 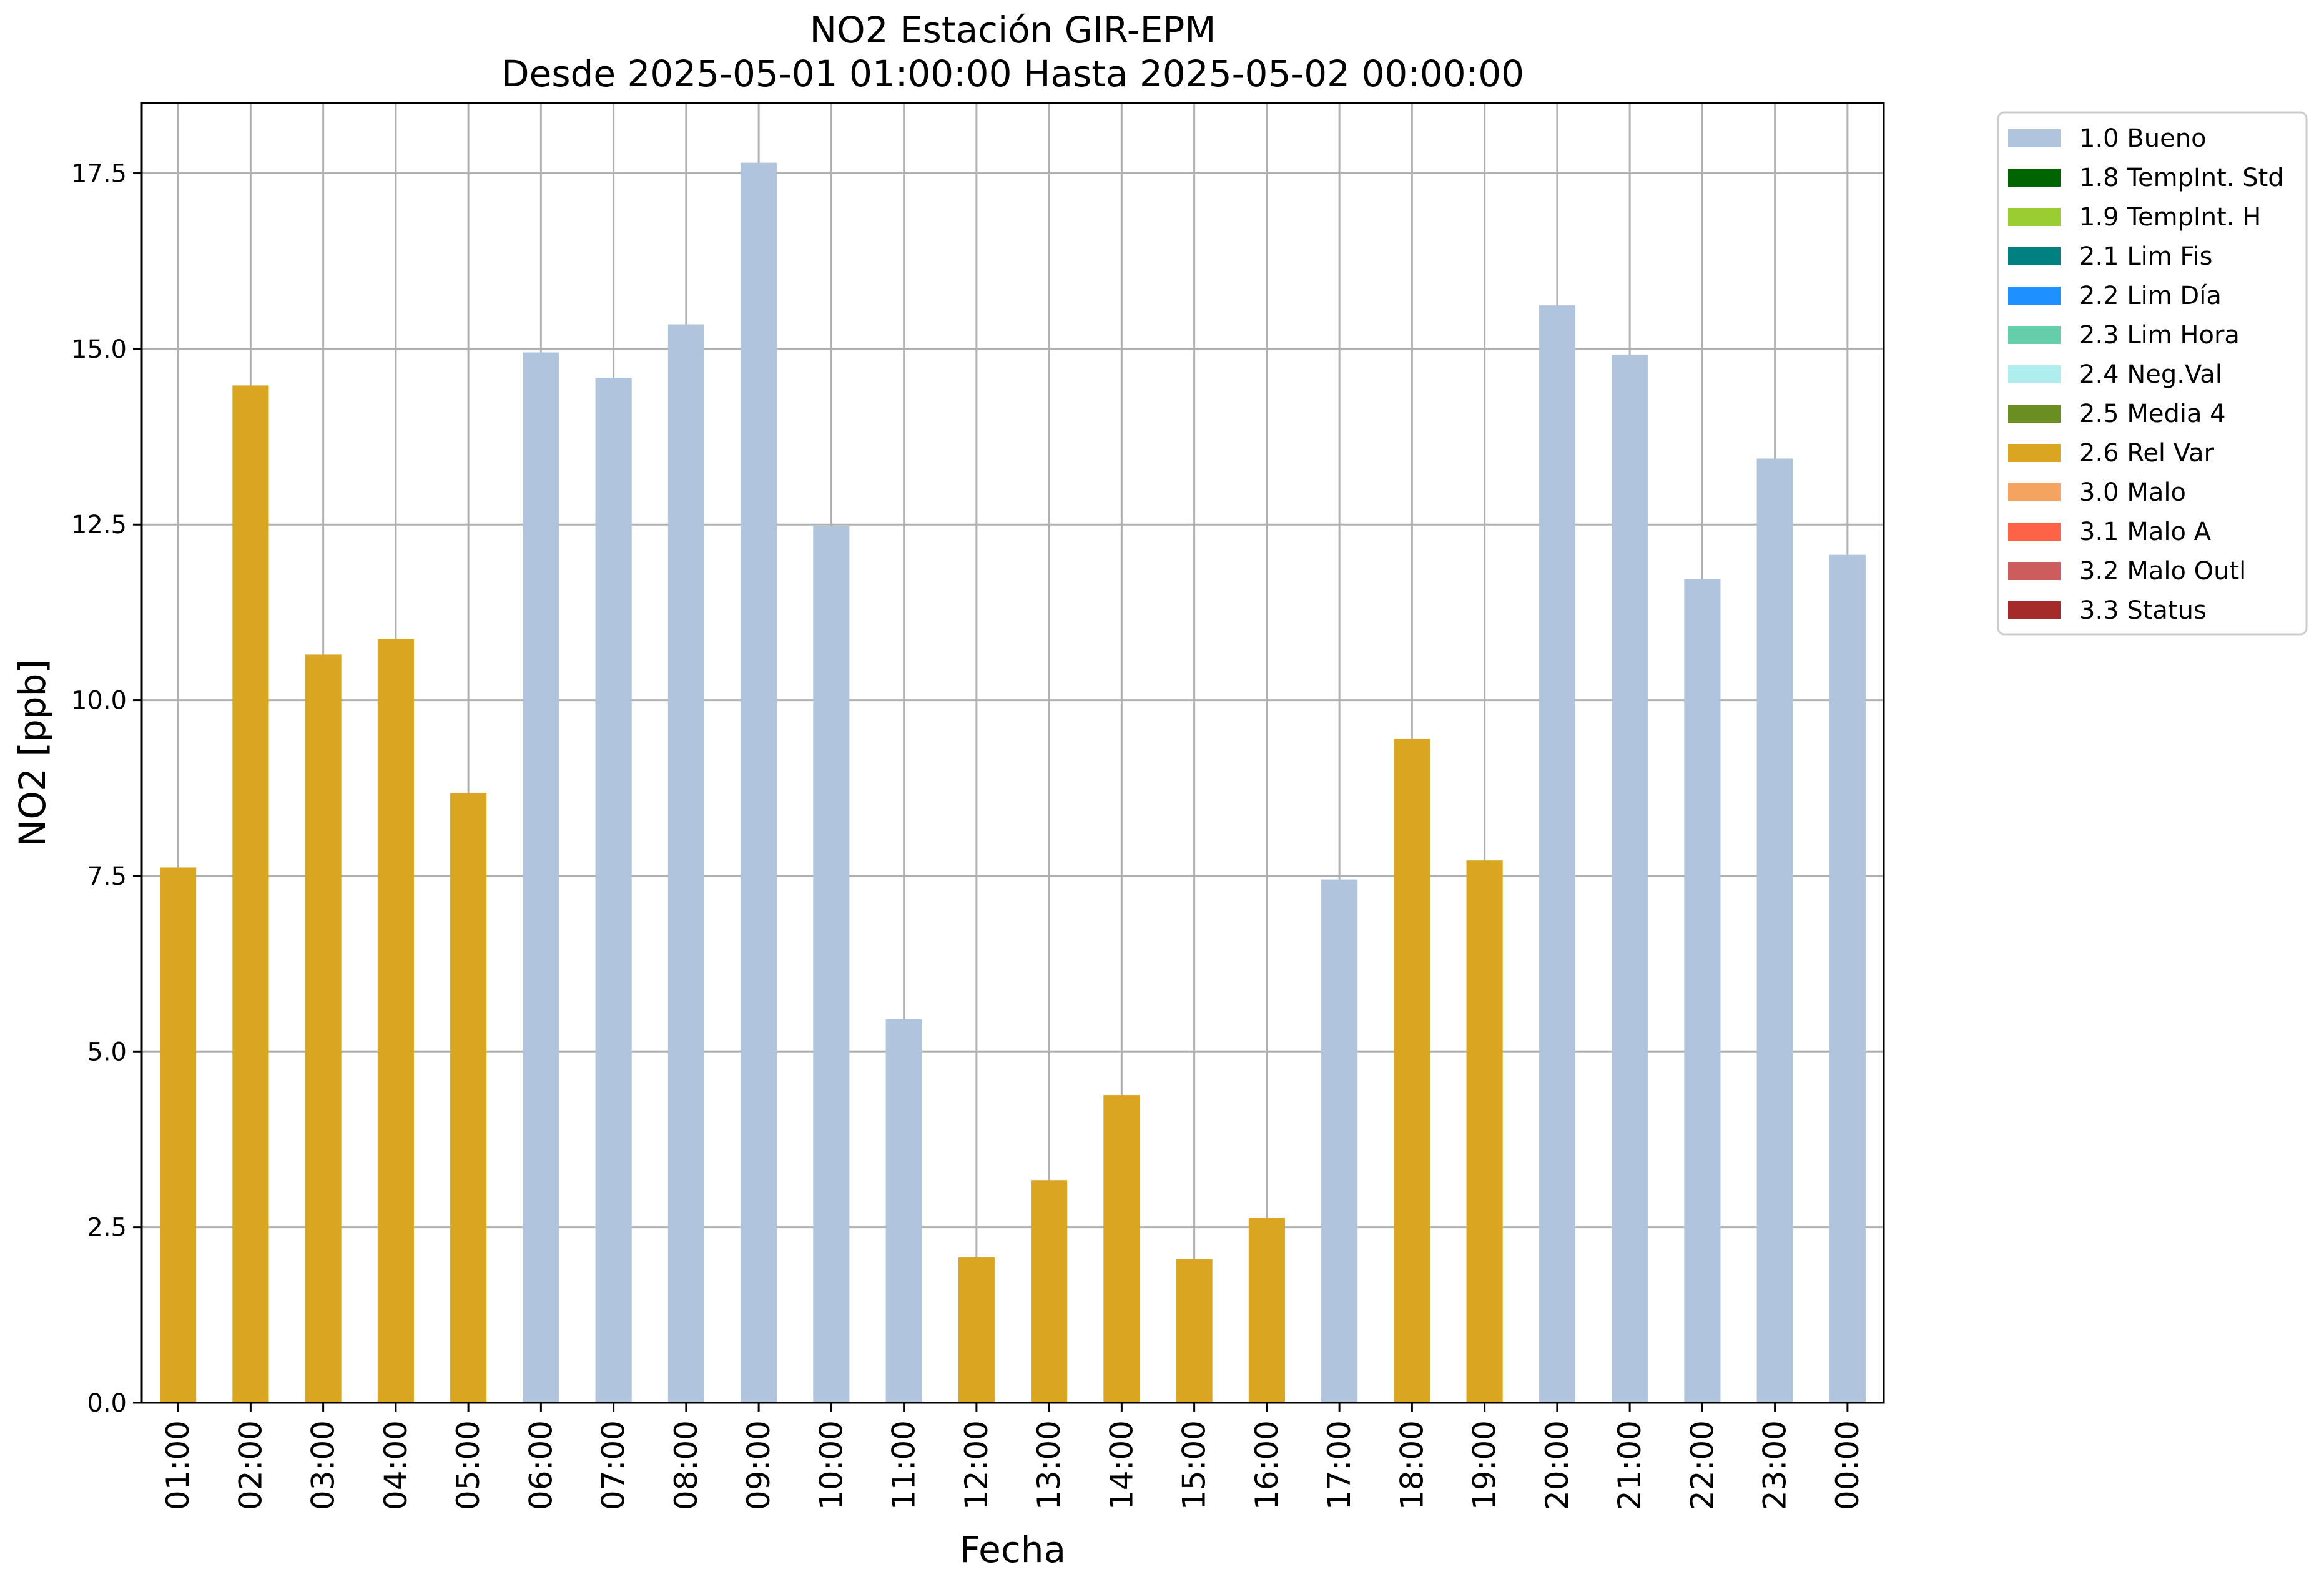 I want to click on y-tick-label: 7.5, so click(x=107, y=876).